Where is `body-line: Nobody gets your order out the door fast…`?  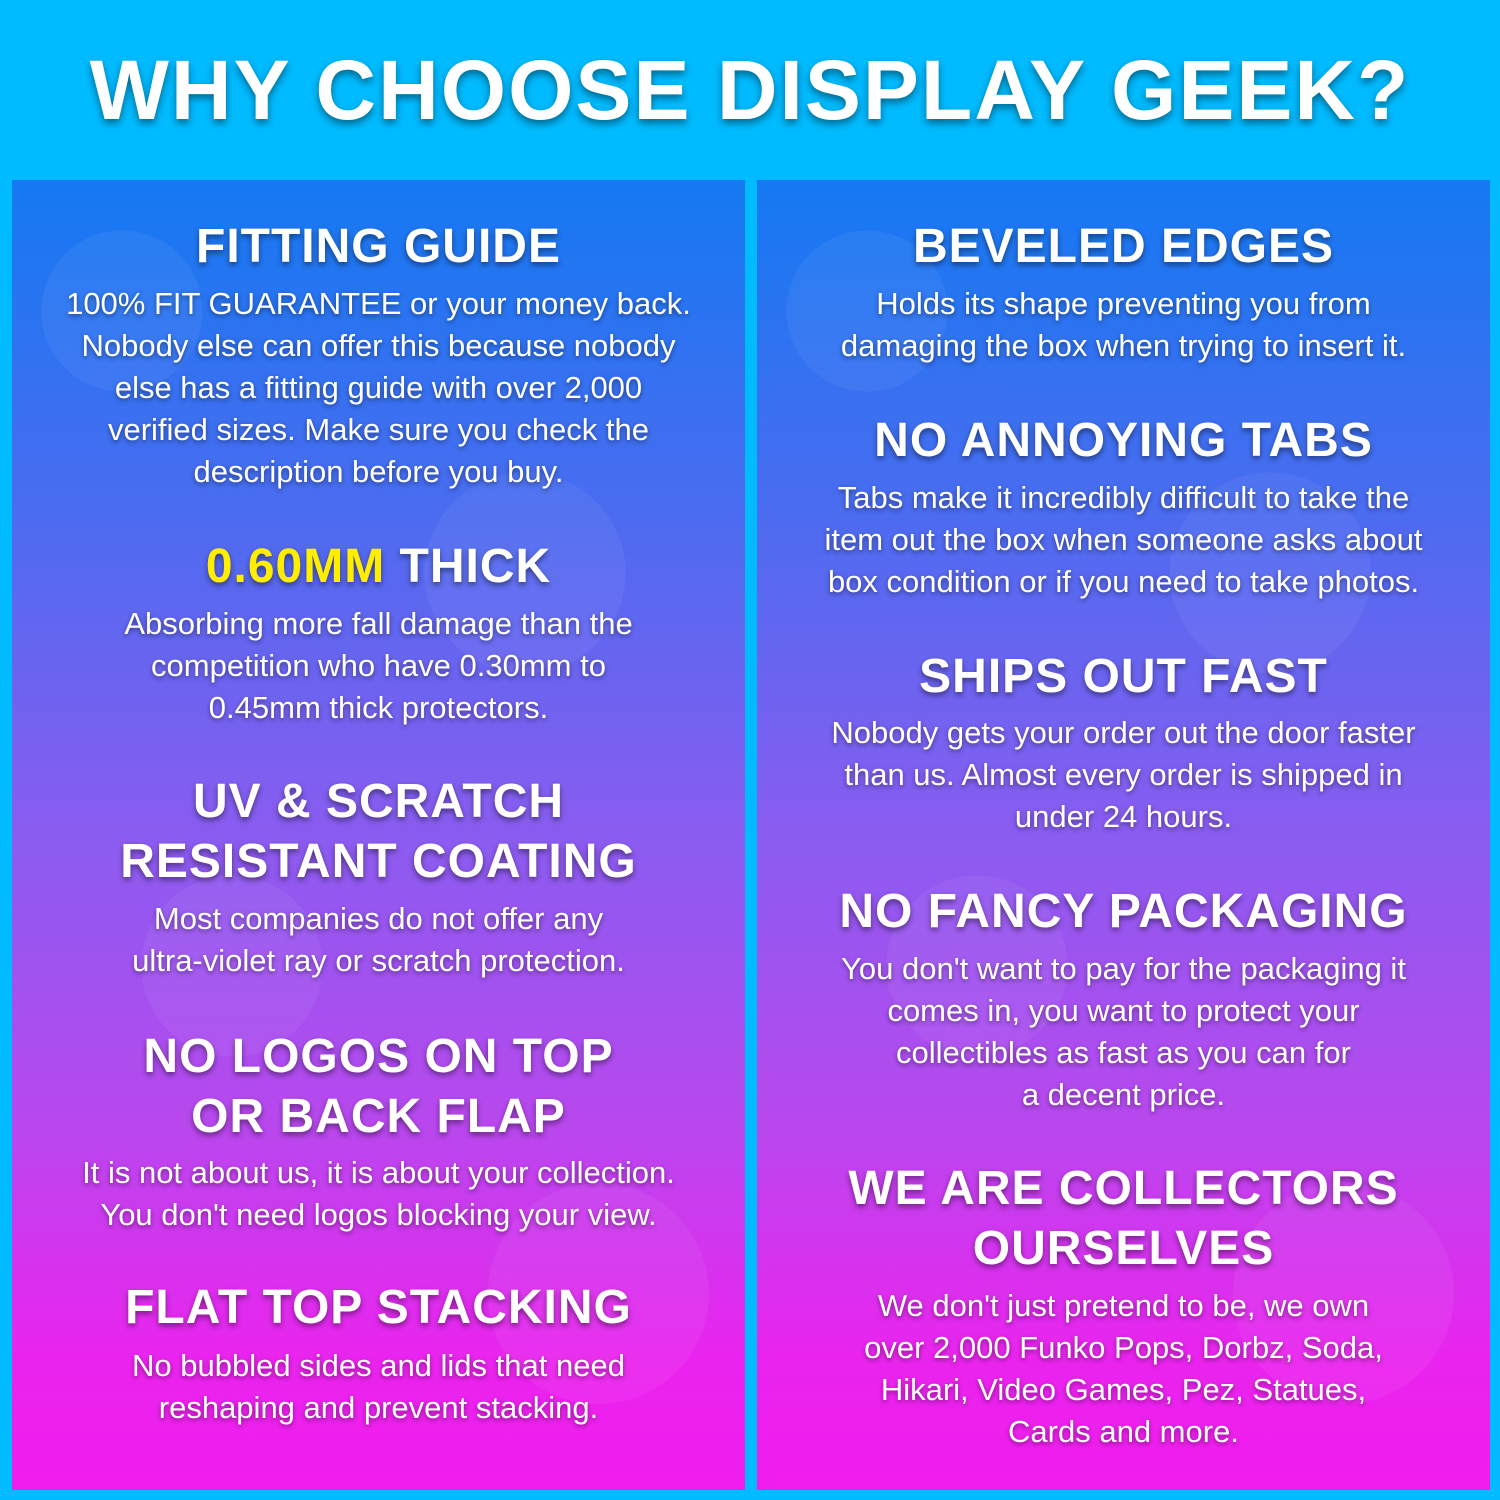
body-line: Nobody gets your order out the door fast… is located at coordinates (1123, 732).